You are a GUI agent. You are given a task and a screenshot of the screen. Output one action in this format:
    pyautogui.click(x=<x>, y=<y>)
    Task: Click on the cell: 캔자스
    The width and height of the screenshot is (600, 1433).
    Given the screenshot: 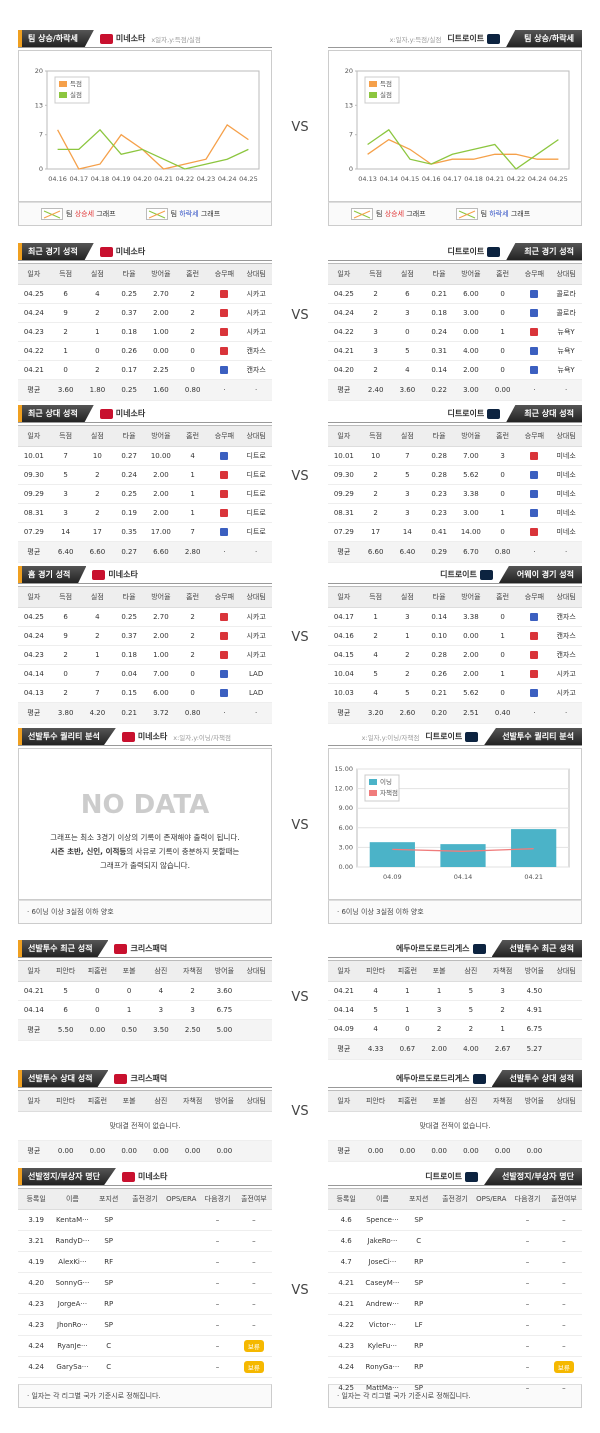 What is the action you would take?
    pyautogui.click(x=566, y=655)
    